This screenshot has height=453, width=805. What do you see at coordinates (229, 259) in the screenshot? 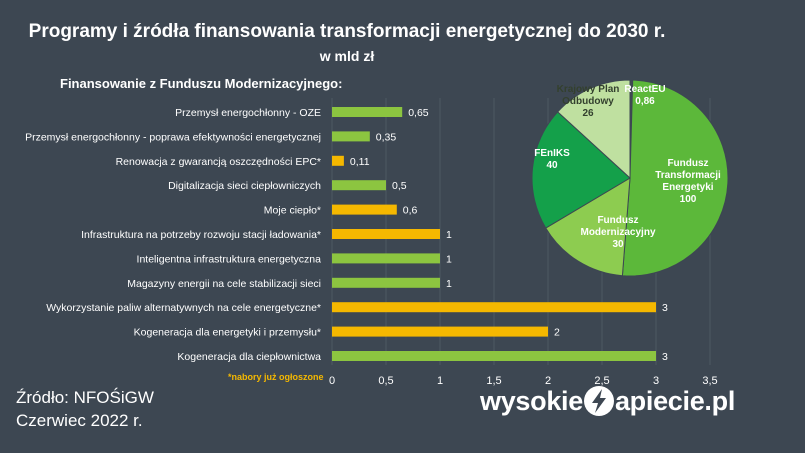
I see `bar-category-label: Inteligentna infrastruktura energetyczna` at bounding box center [229, 259].